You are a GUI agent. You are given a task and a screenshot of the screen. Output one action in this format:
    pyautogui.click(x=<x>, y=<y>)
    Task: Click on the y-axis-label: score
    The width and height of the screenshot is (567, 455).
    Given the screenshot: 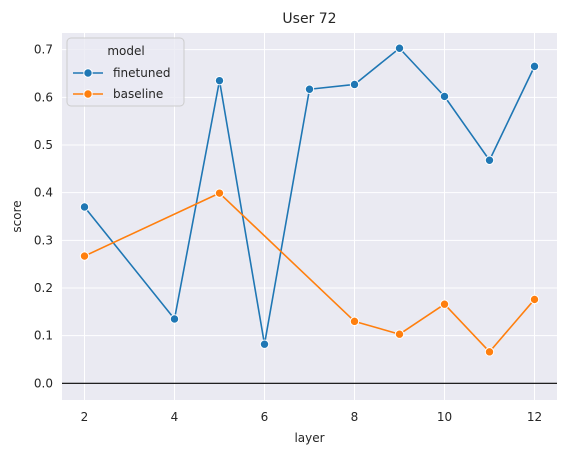 What is the action you would take?
    pyautogui.click(x=17, y=216)
    